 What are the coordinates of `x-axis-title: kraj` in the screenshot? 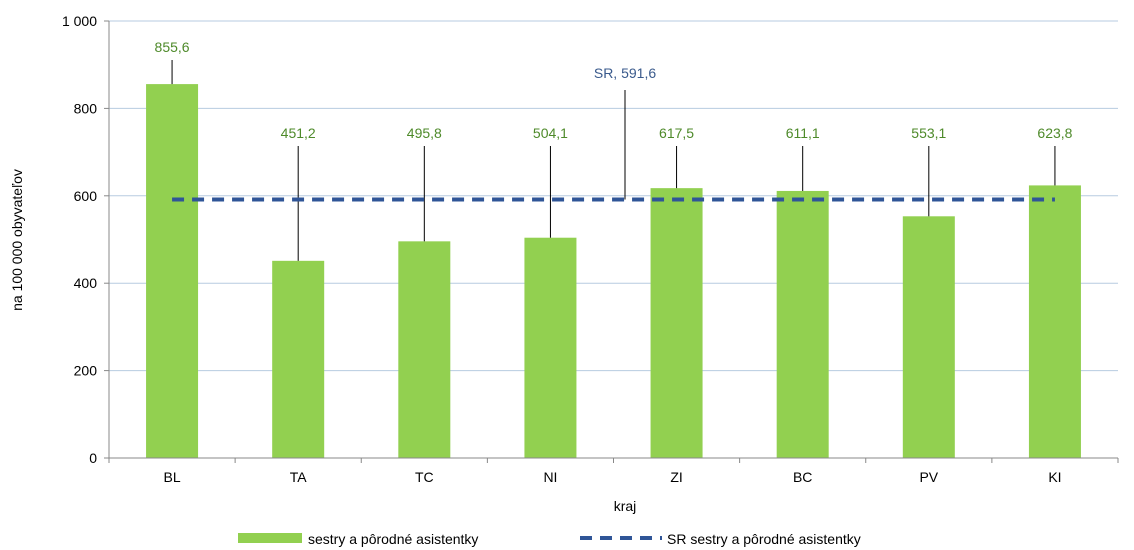 It's located at (625, 506).